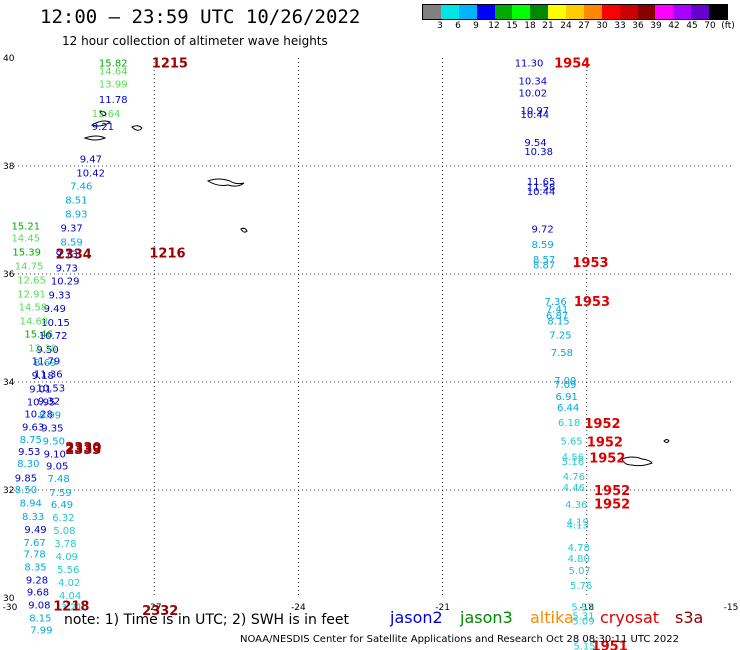 This screenshot has width=740, height=650. Describe the element at coordinates (57, 467) in the screenshot. I see `swh-value-label: 9.05` at that location.